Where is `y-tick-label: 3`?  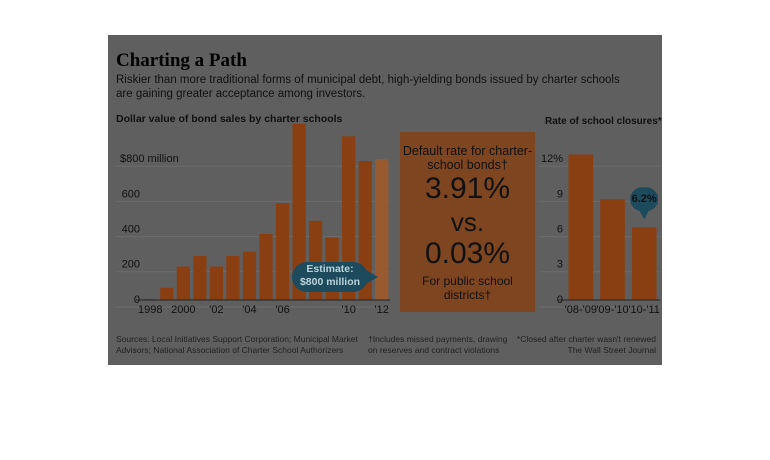
y-tick-label: 3 is located at coordinates (560, 265).